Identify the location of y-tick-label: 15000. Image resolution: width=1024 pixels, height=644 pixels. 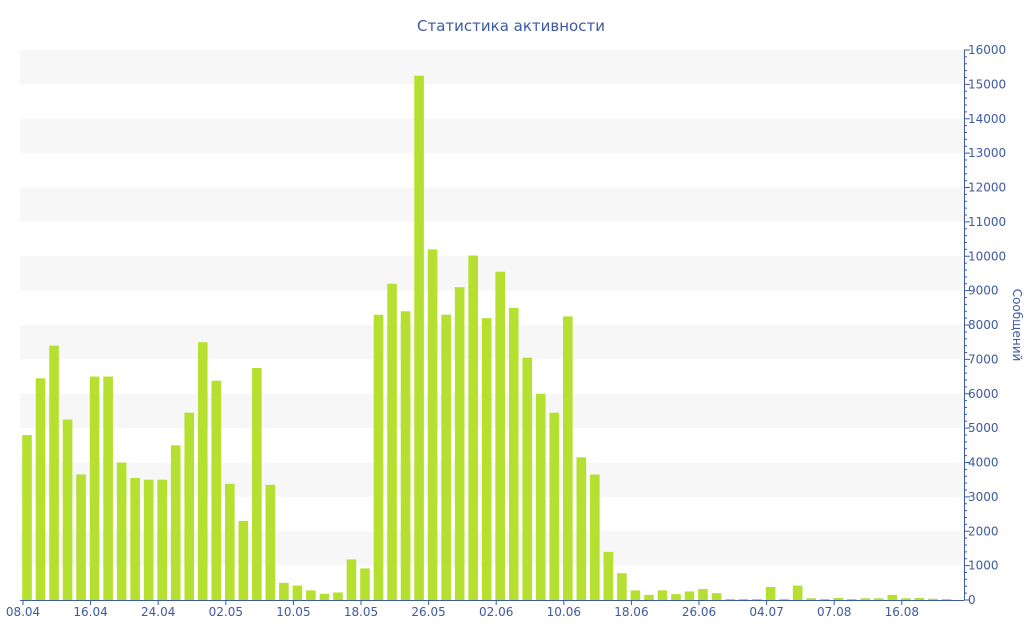
(987, 84).